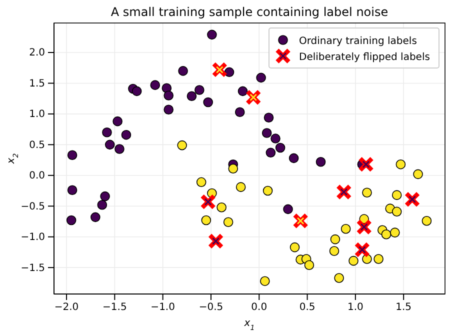 The width and height of the screenshot is (452, 334). What do you see at coordinates (259, 308) in the screenshot?
I see `x-tick-label: 0.0` at bounding box center [259, 308].